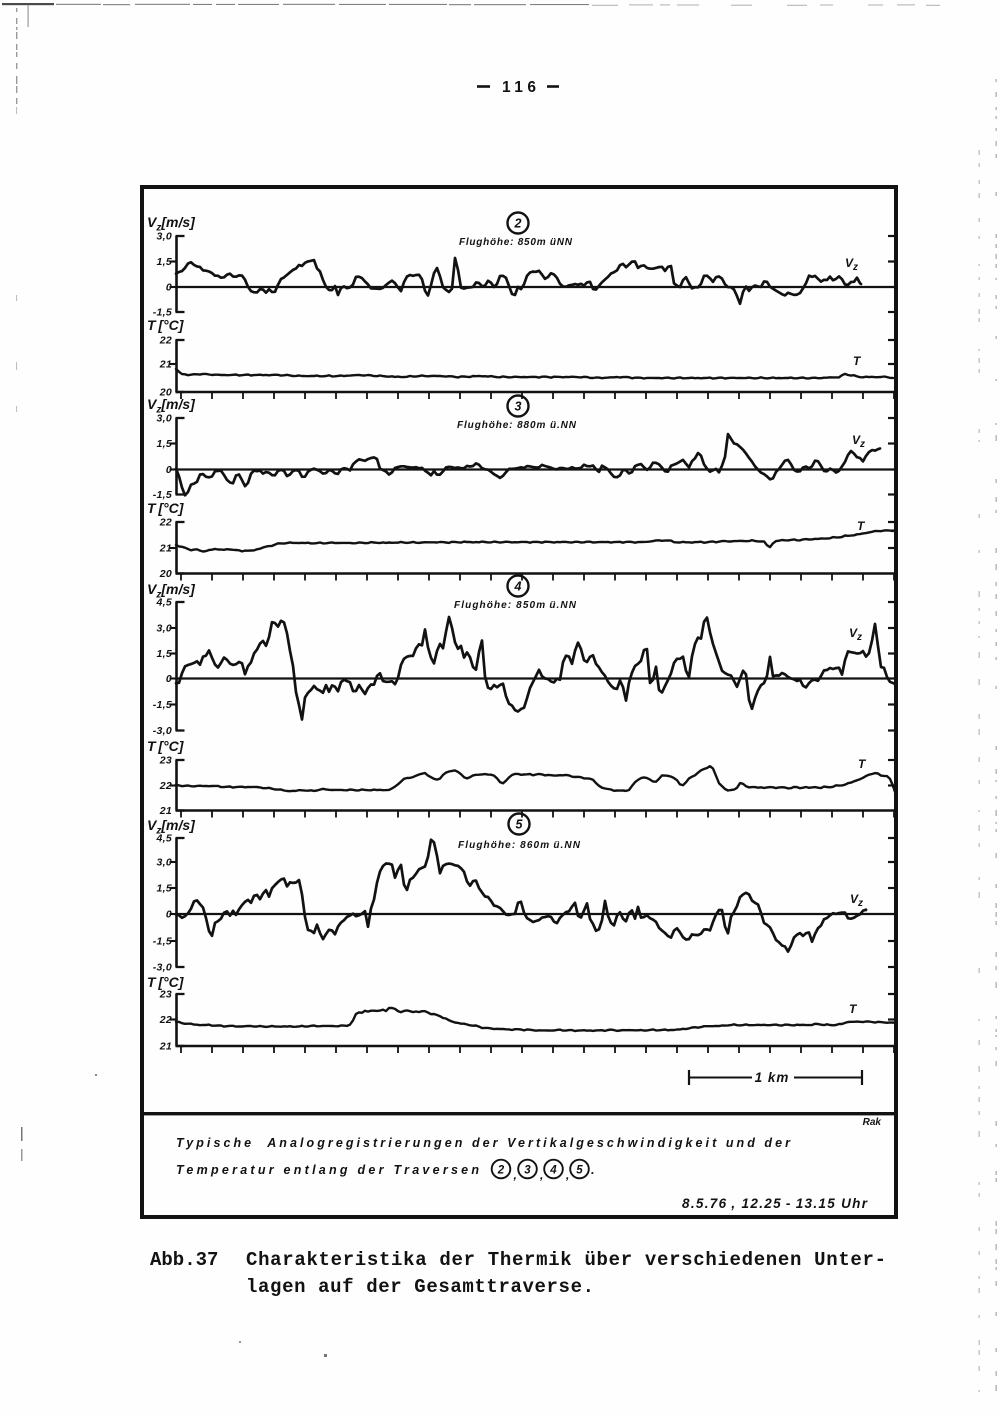 This screenshot has width=1000, height=1414. I want to click on svg-text: Flughöhe: 850m ü.NN, so click(515, 605).